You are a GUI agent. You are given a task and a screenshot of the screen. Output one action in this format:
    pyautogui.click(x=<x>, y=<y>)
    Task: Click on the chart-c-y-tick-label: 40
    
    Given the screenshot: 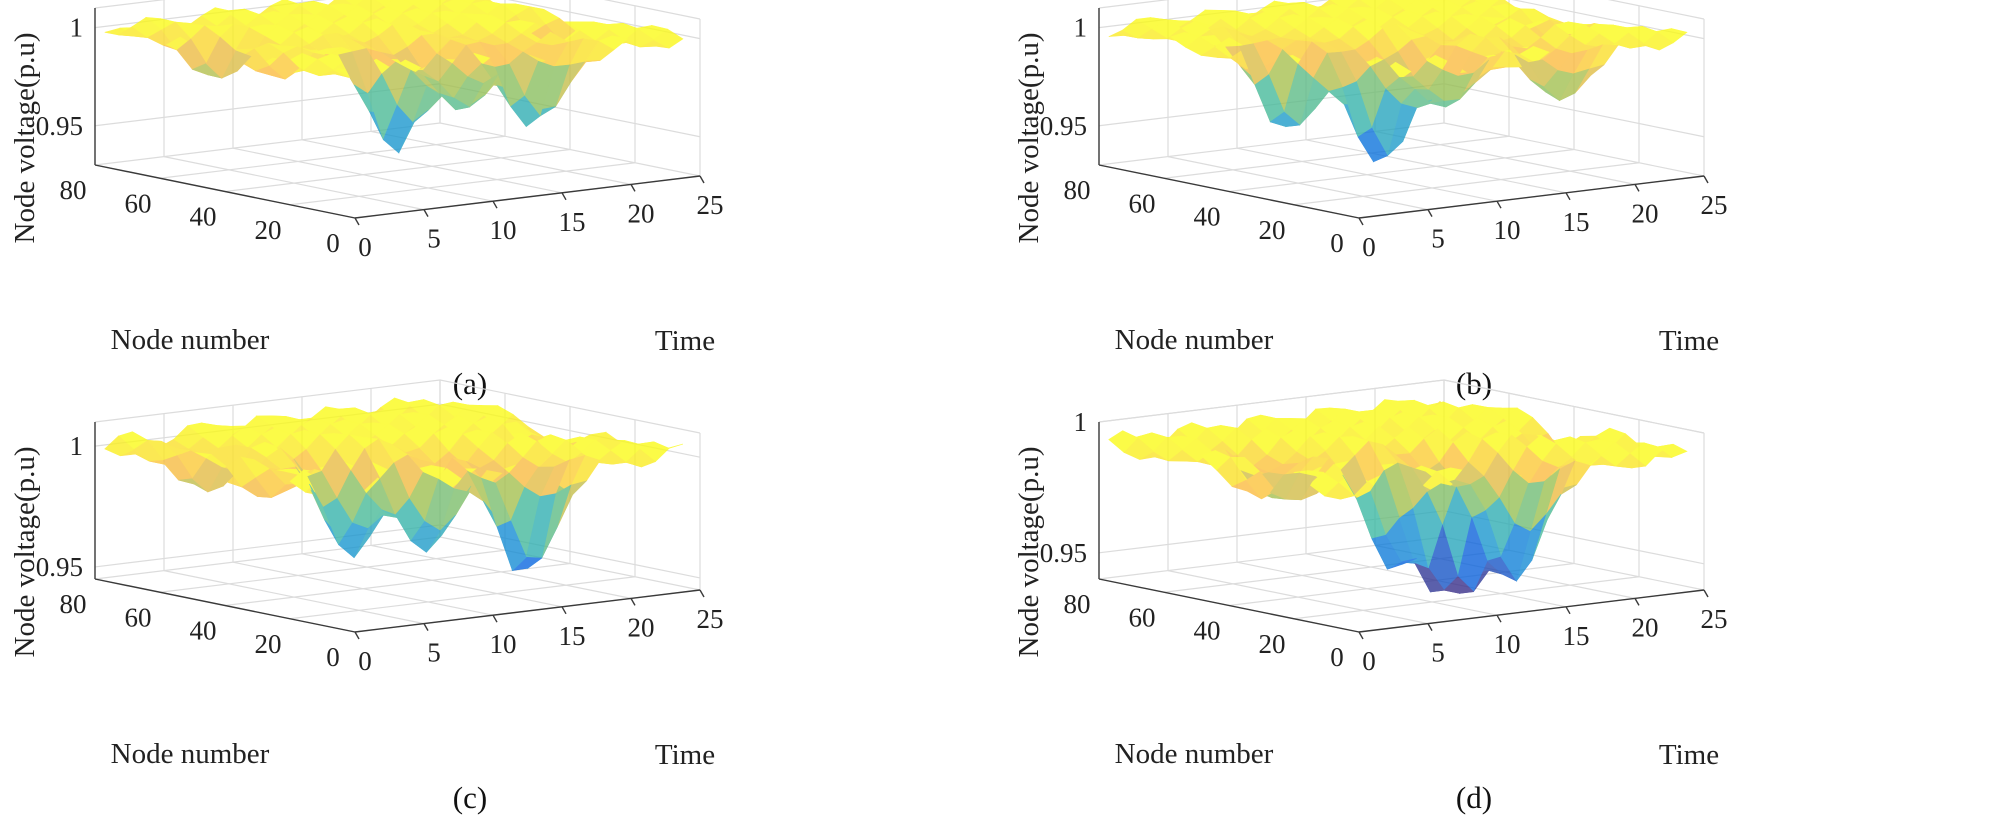 What is the action you would take?
    pyautogui.click(x=203, y=631)
    